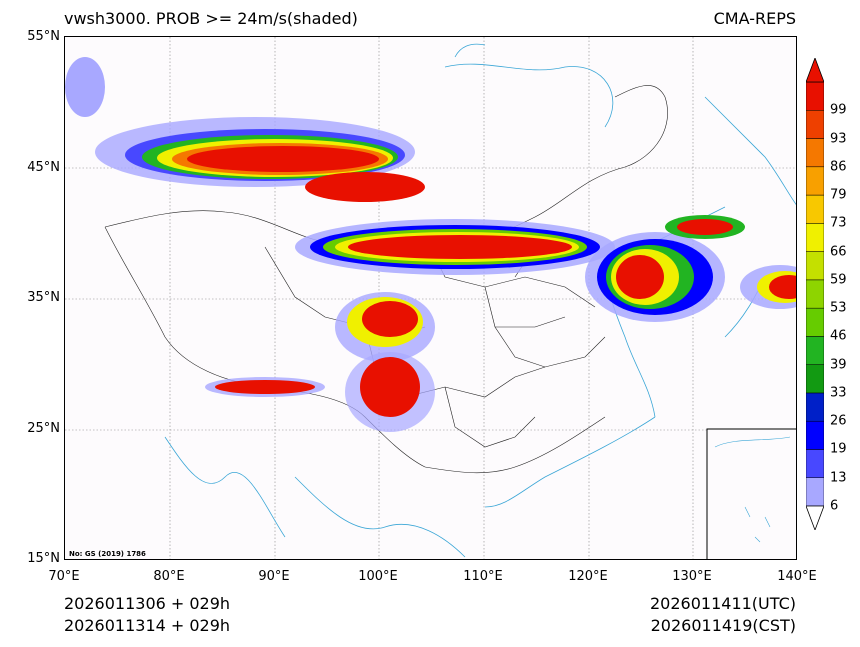 The image size is (860, 647). I want to click on lat-tick-label: 35°N, so click(43, 297).